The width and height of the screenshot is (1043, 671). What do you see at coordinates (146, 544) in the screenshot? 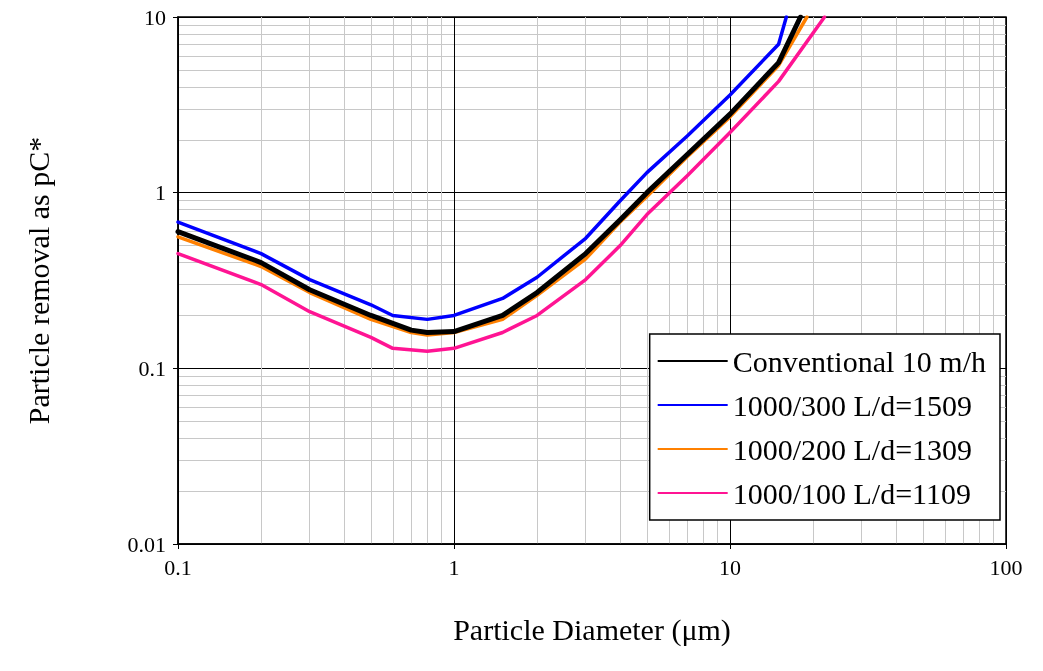
I see `y-tick-label: 0.01` at bounding box center [146, 544].